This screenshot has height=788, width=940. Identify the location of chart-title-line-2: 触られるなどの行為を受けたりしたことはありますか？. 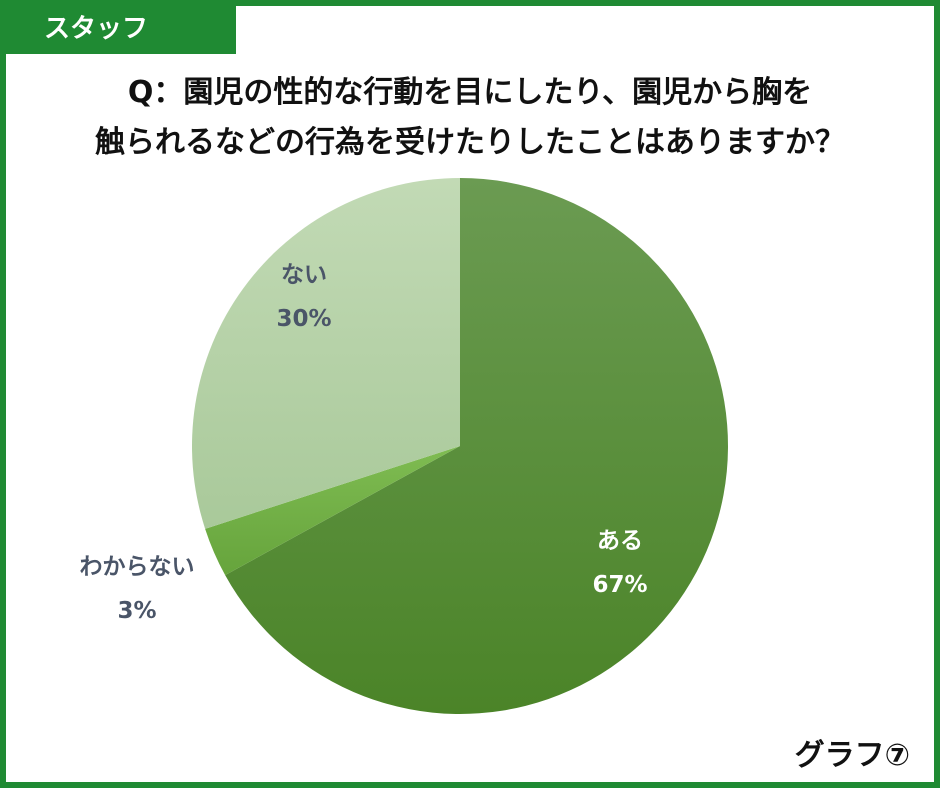
(470, 142).